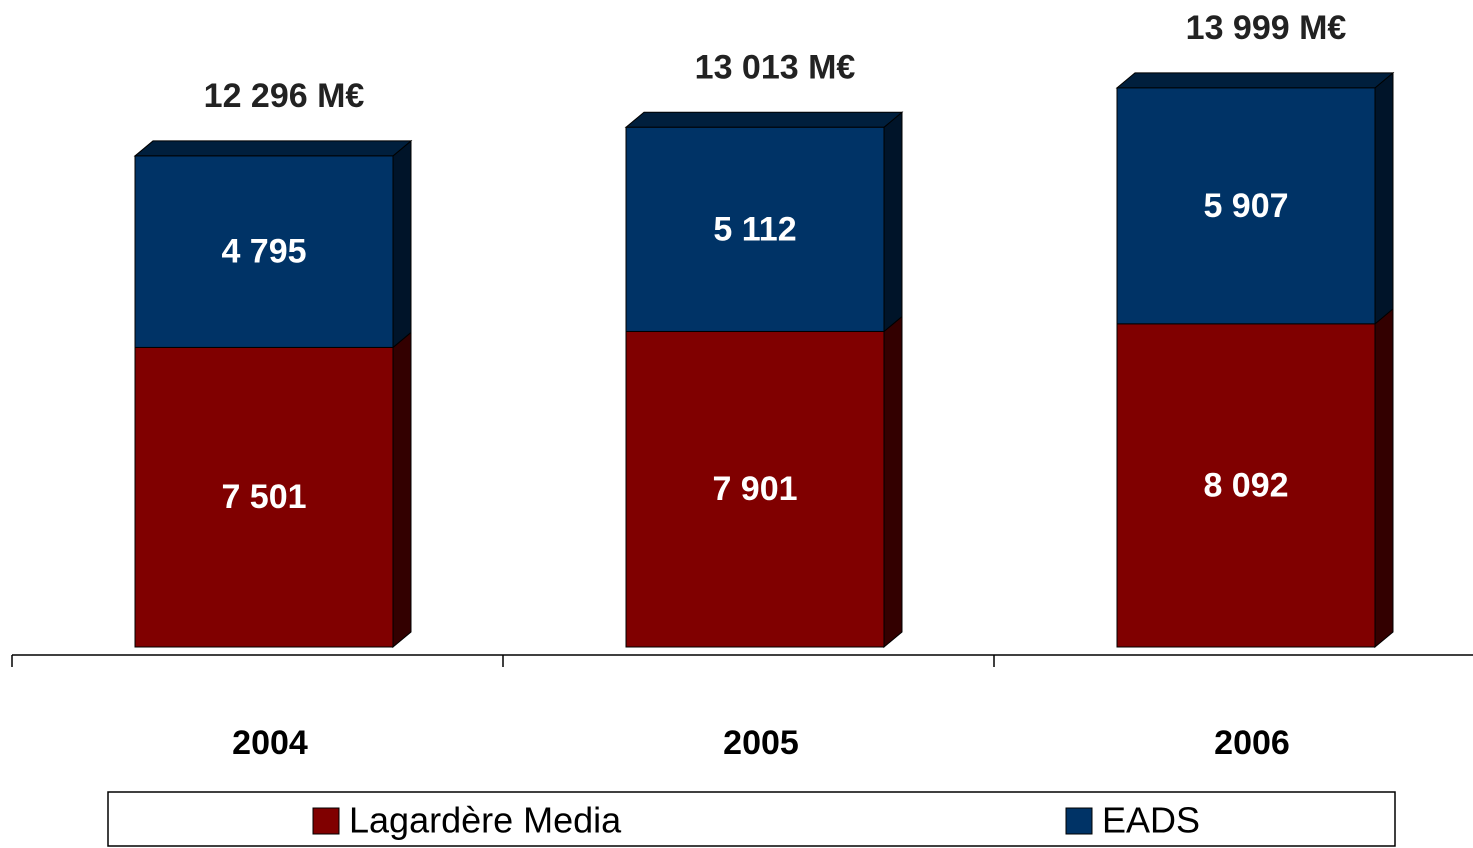 The image size is (1473, 848). I want to click on x-tick-label: 2006, so click(1252, 743).